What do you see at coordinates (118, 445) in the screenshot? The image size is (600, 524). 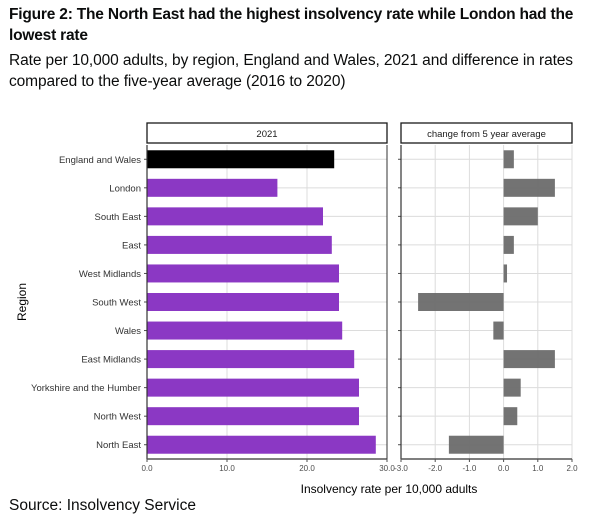 I see `category-label: North East` at bounding box center [118, 445].